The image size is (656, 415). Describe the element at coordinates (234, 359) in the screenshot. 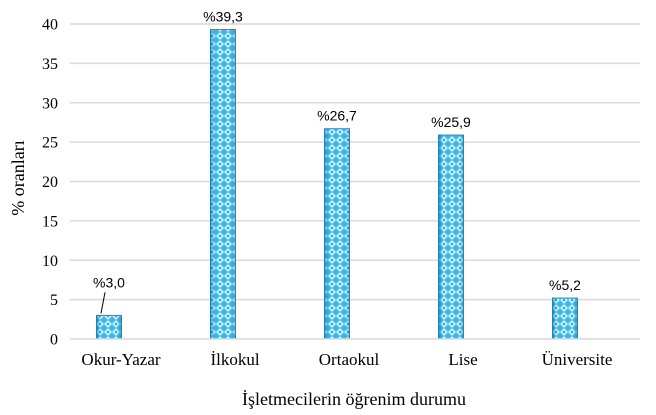

I see `category-label: İlkokul` at that location.